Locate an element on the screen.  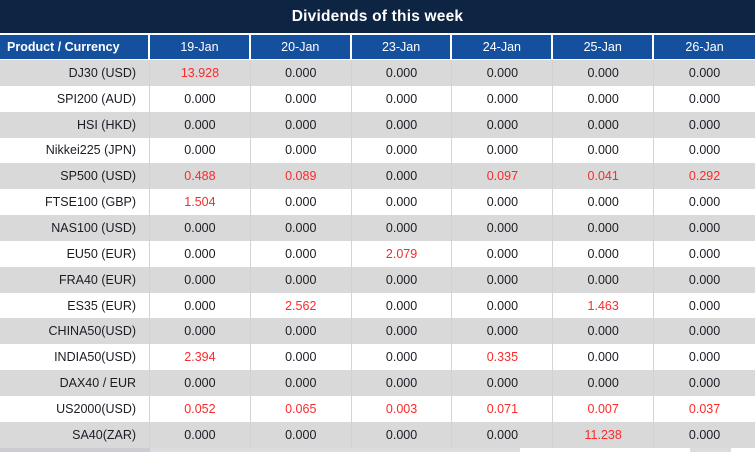
table-row: HSI (HKD) 0.000 0.000 0.000 0.000 0.000 0.000 is located at coordinates (377, 124).